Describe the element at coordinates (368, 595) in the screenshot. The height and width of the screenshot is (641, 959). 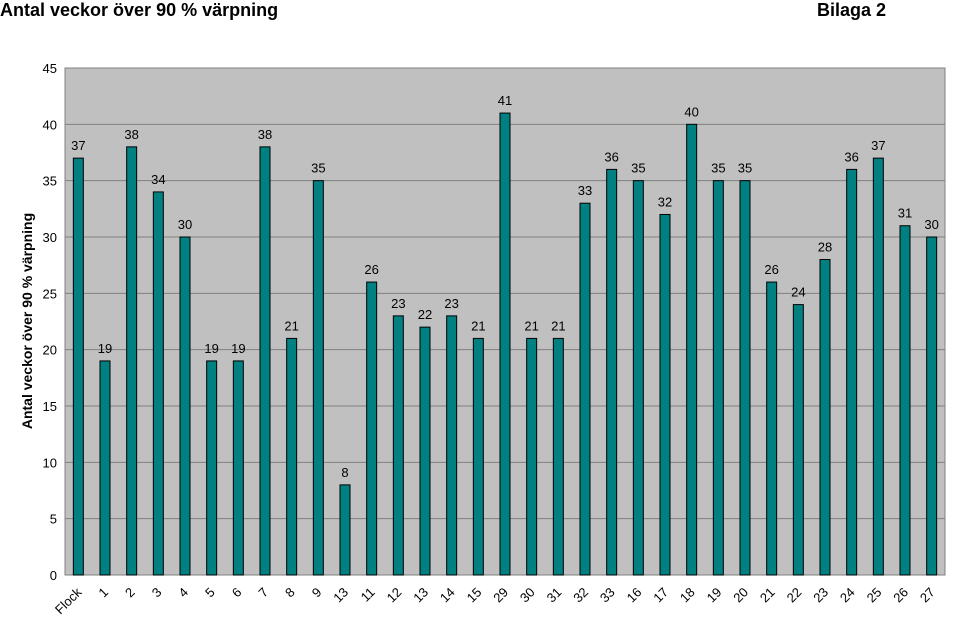
I see `x-tick-label: 11` at that location.